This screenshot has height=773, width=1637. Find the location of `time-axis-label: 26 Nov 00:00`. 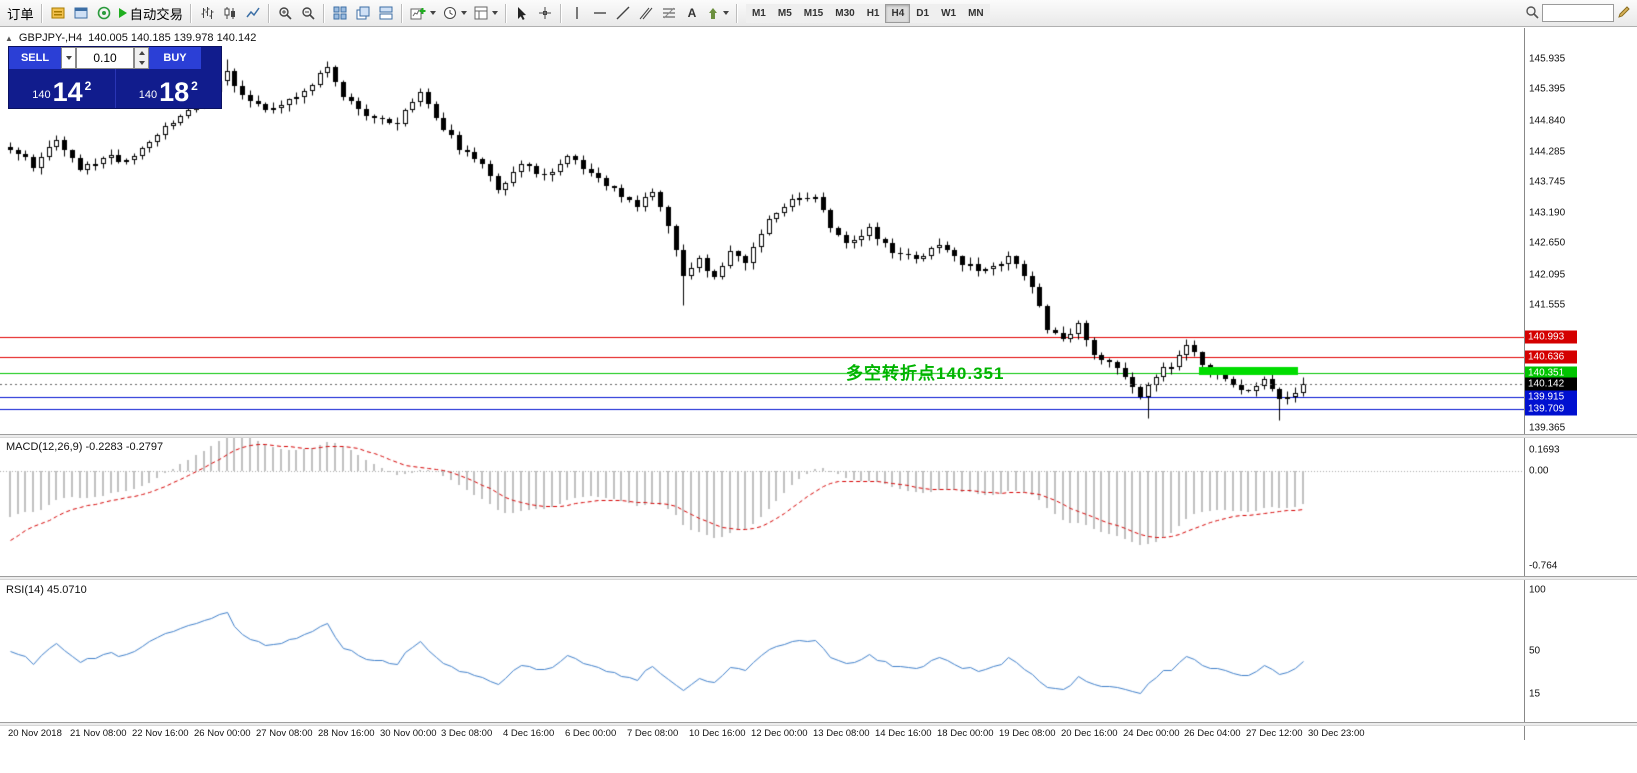

time-axis-label: 26 Nov 00:00 is located at coordinates (222, 733).